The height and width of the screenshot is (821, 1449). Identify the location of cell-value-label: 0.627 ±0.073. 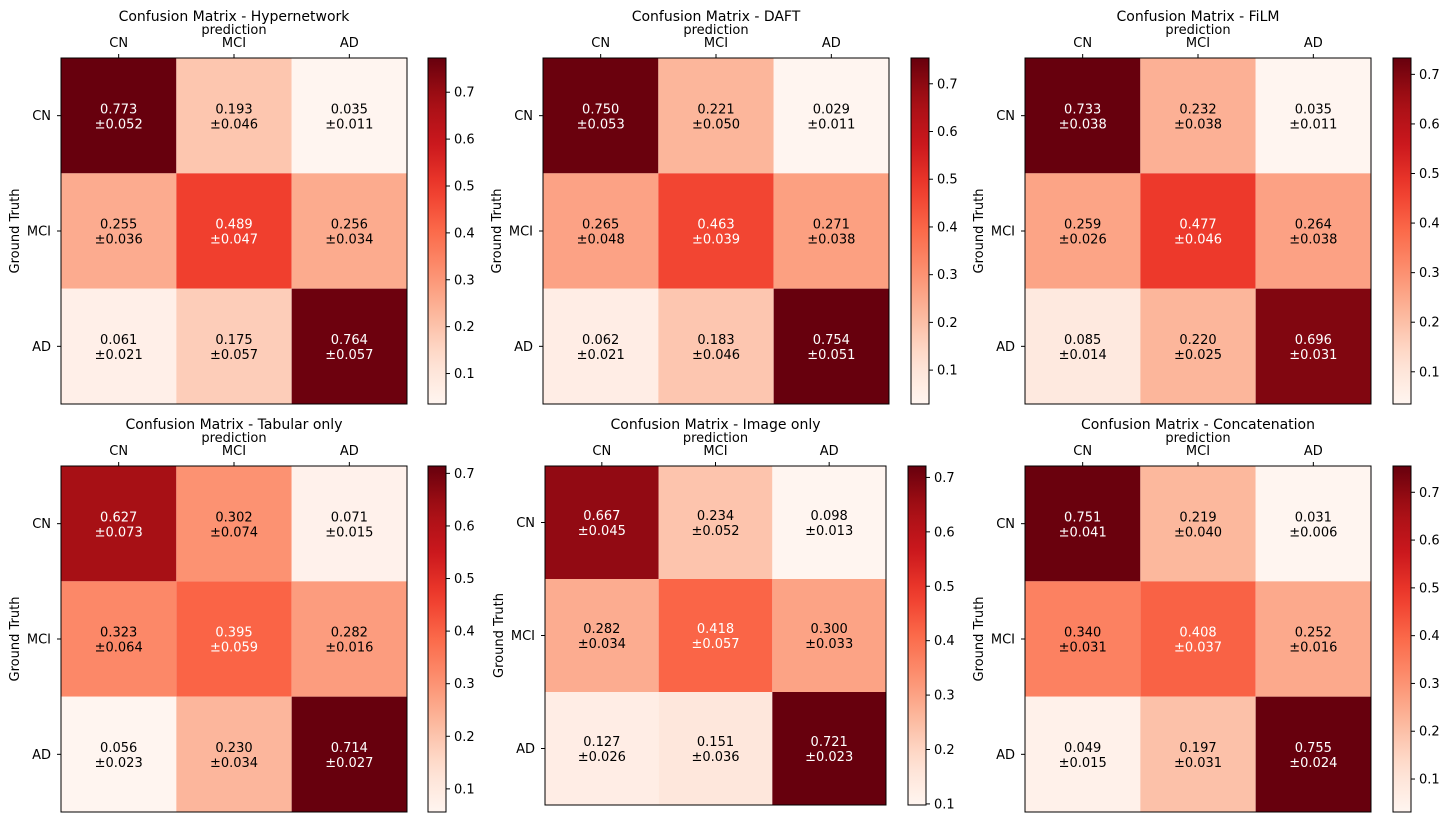
(119, 525).